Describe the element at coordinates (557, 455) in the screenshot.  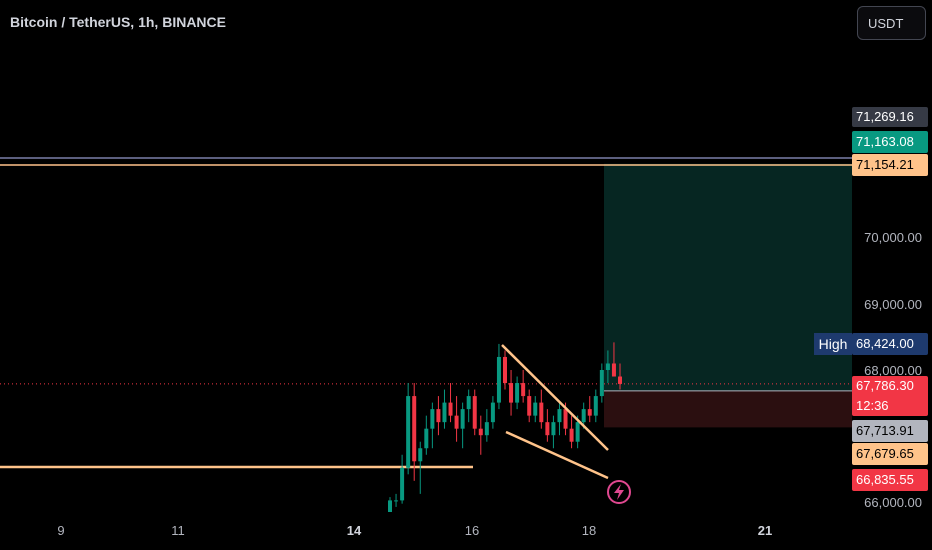
I see `wedge-lower-line` at that location.